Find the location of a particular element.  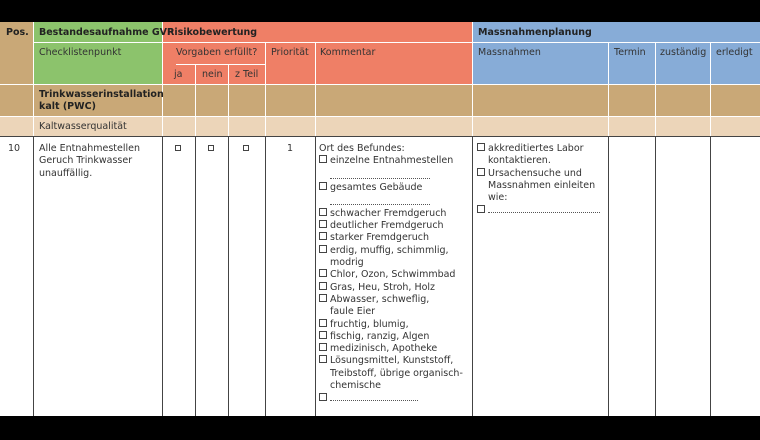

column-header: zuständig is located at coordinates (683, 52).